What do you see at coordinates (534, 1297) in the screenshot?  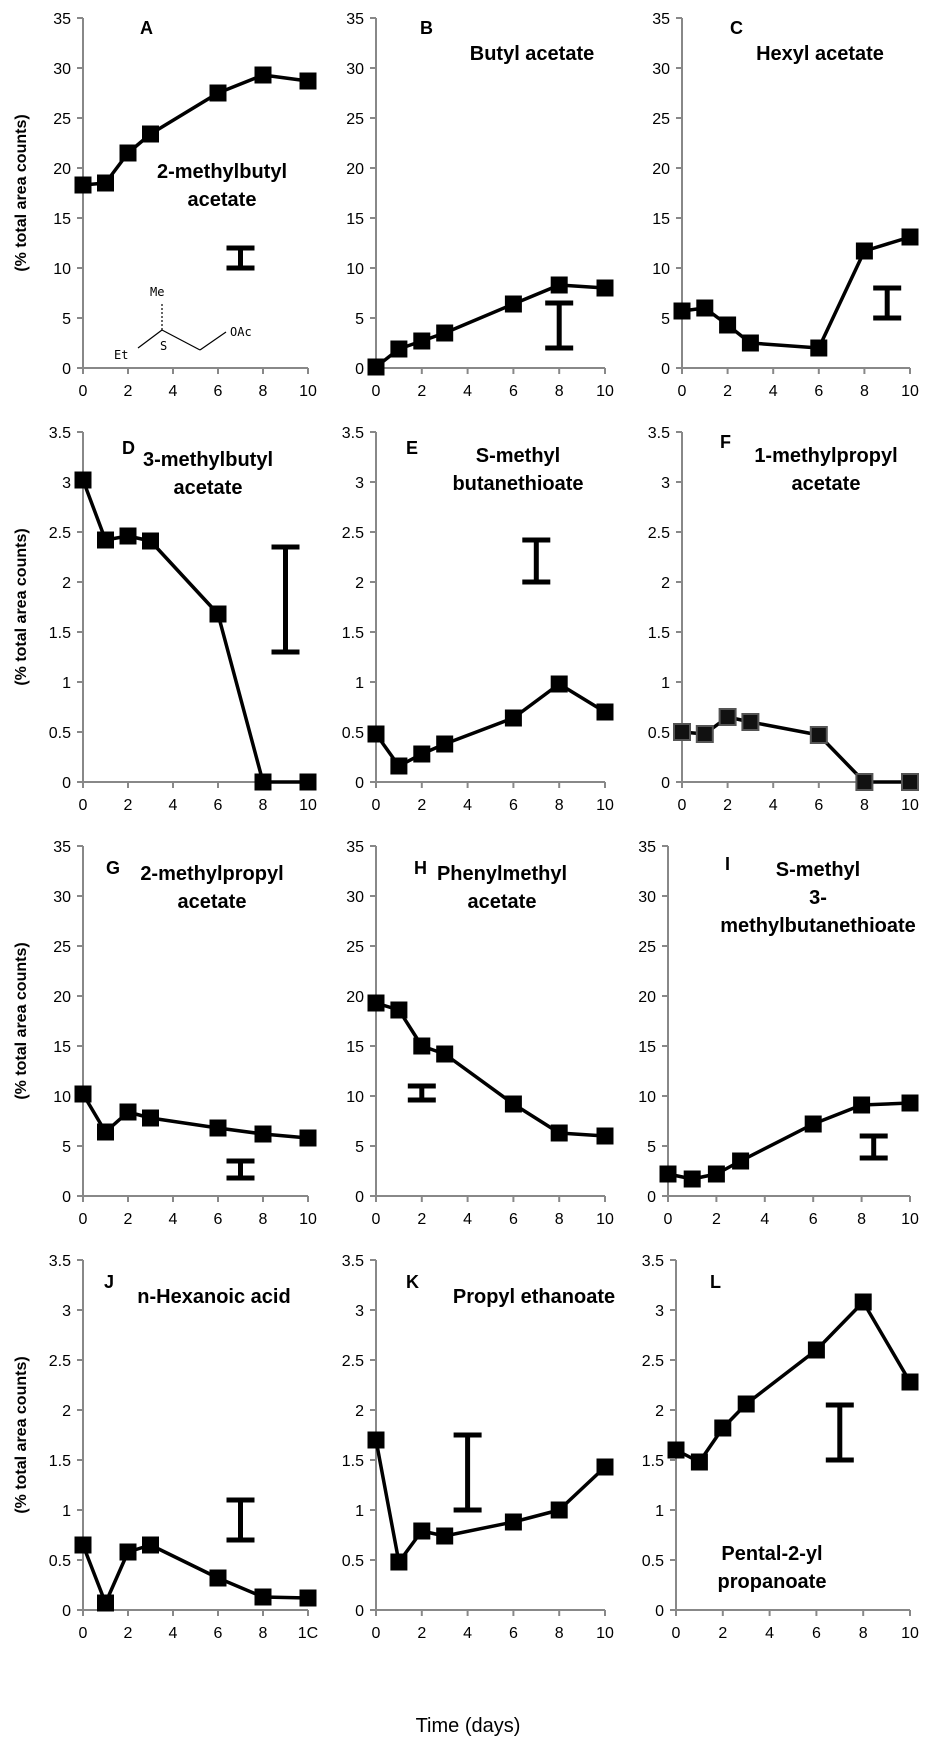 I see `panel-title: Propyl ethanoate` at bounding box center [534, 1297].